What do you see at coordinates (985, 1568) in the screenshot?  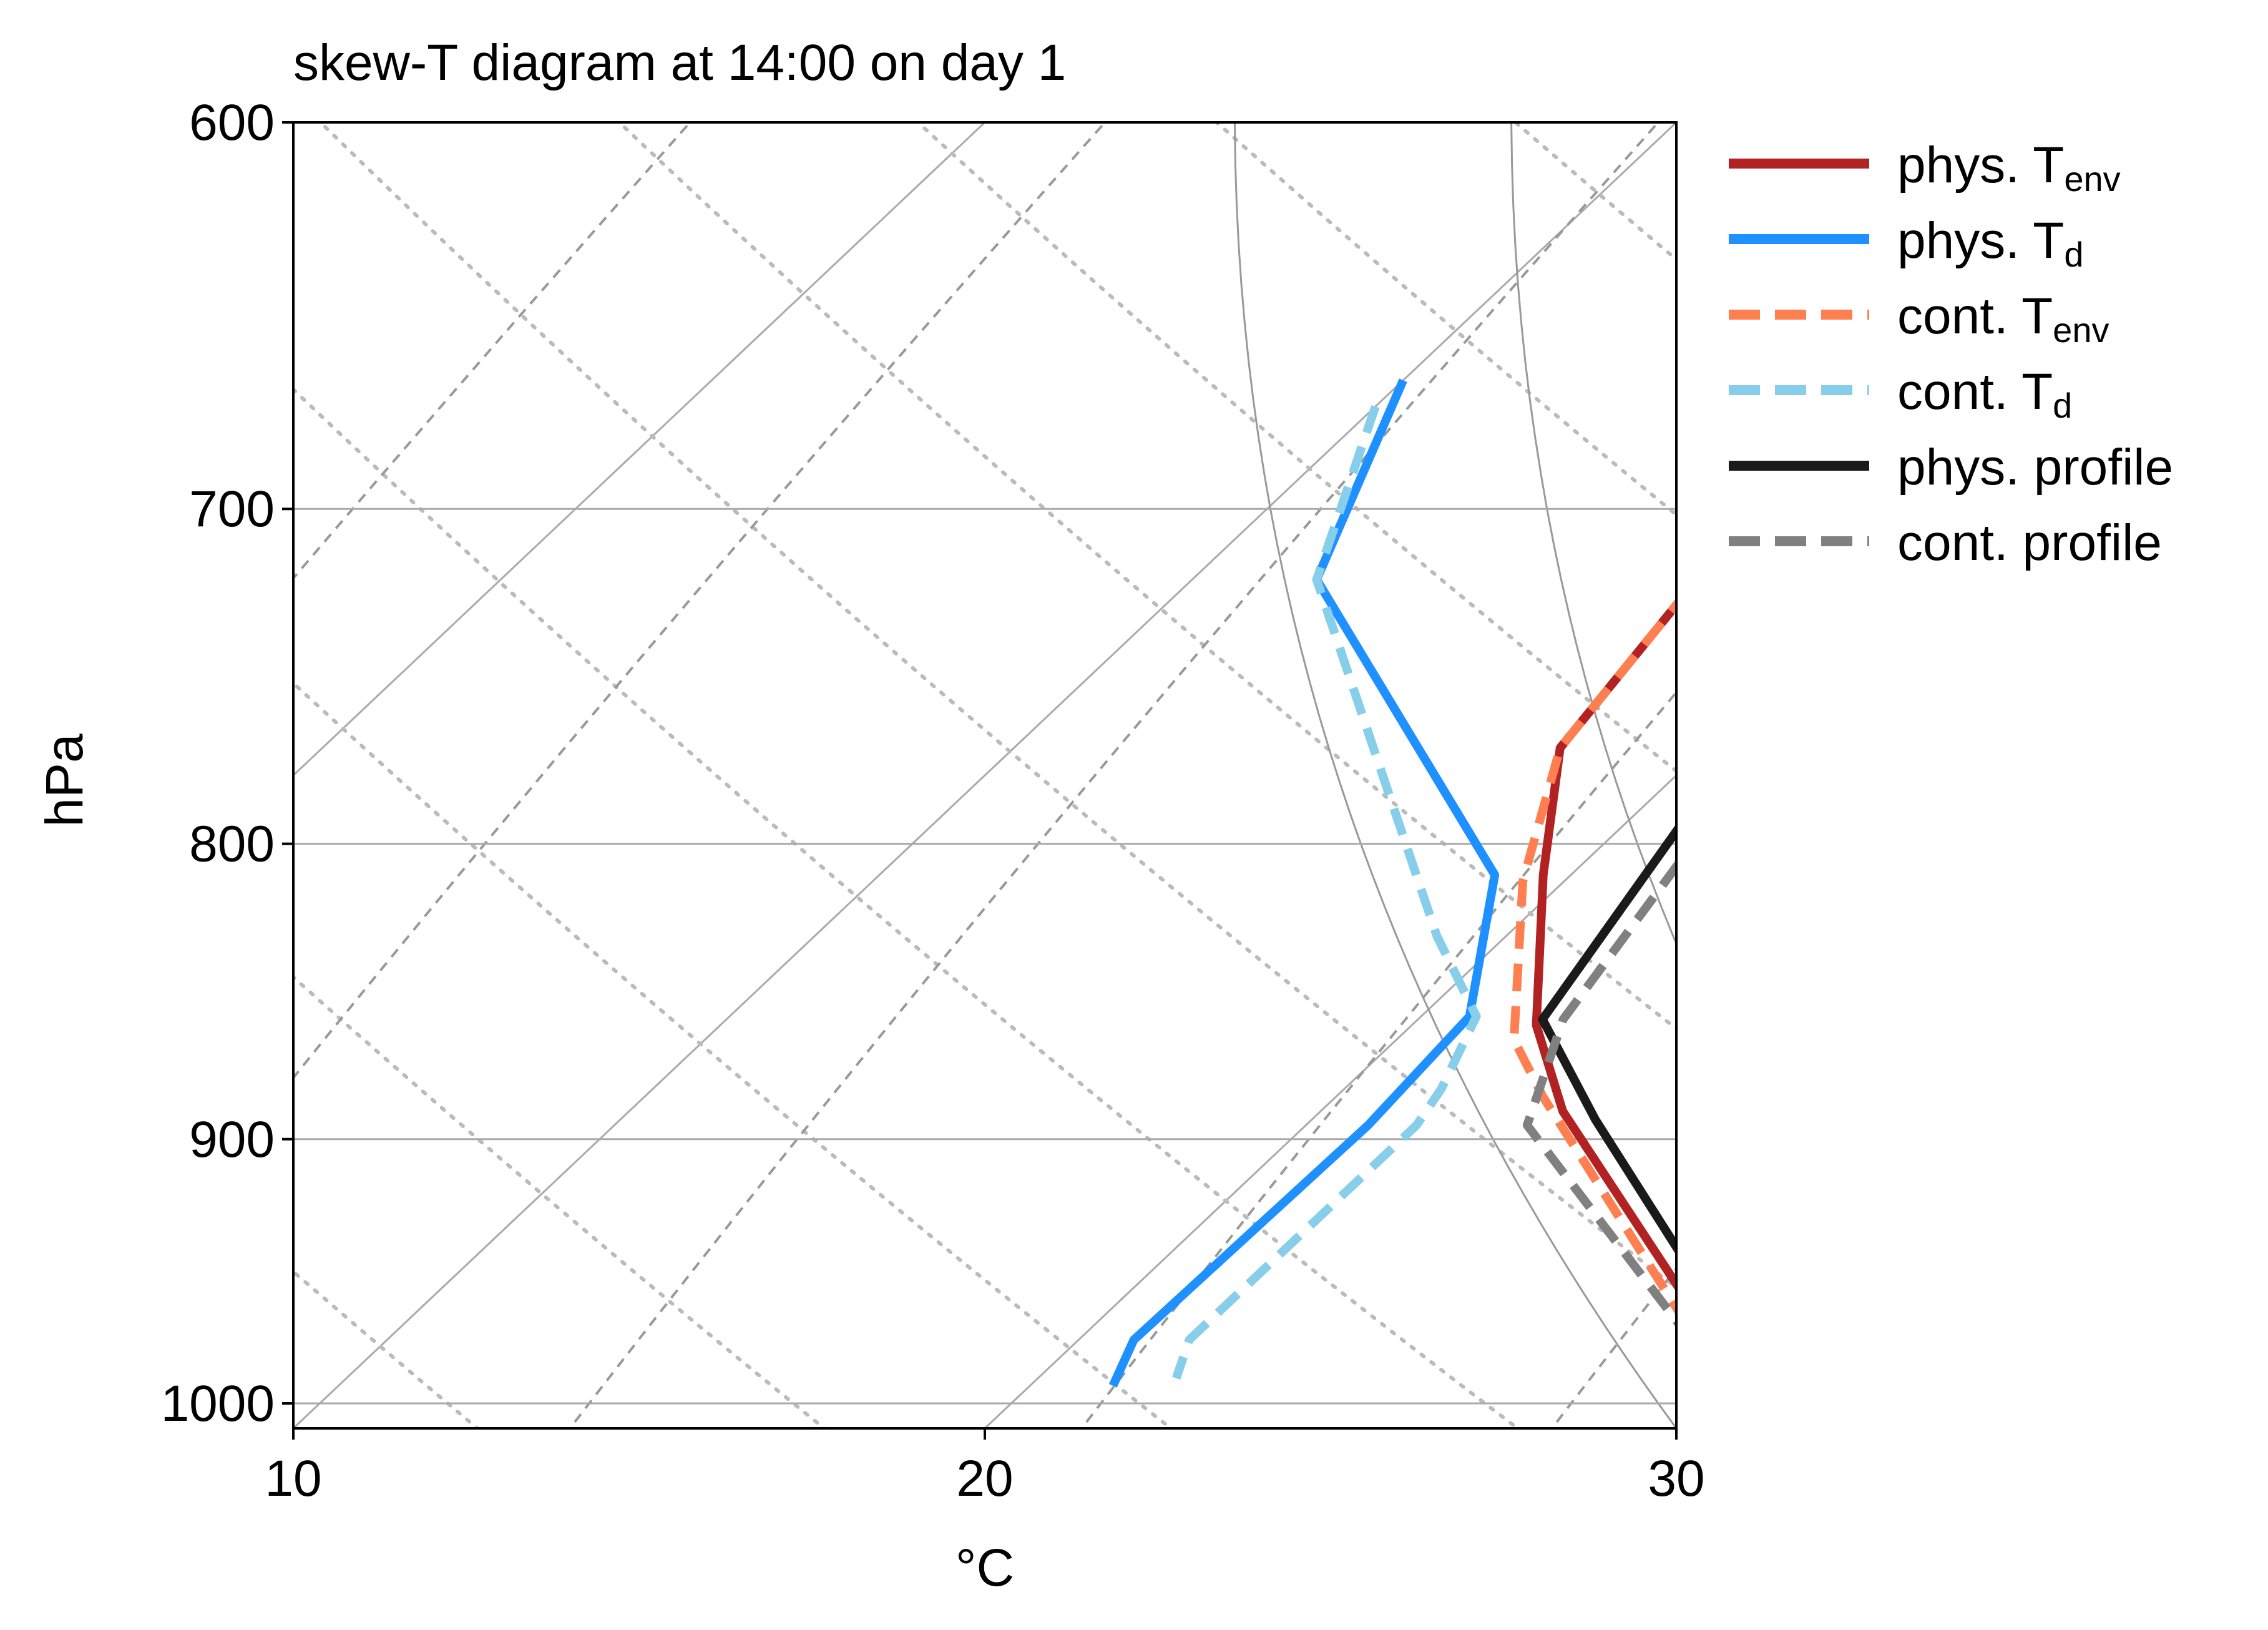 I see `x-axis-label: °C` at bounding box center [985, 1568].